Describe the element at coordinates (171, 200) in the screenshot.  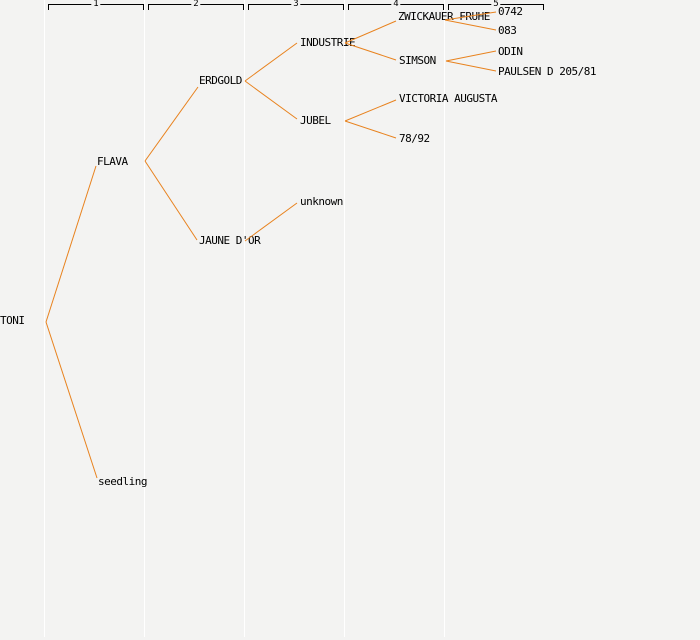
I see `edge-flava-jaune-dor` at that location.